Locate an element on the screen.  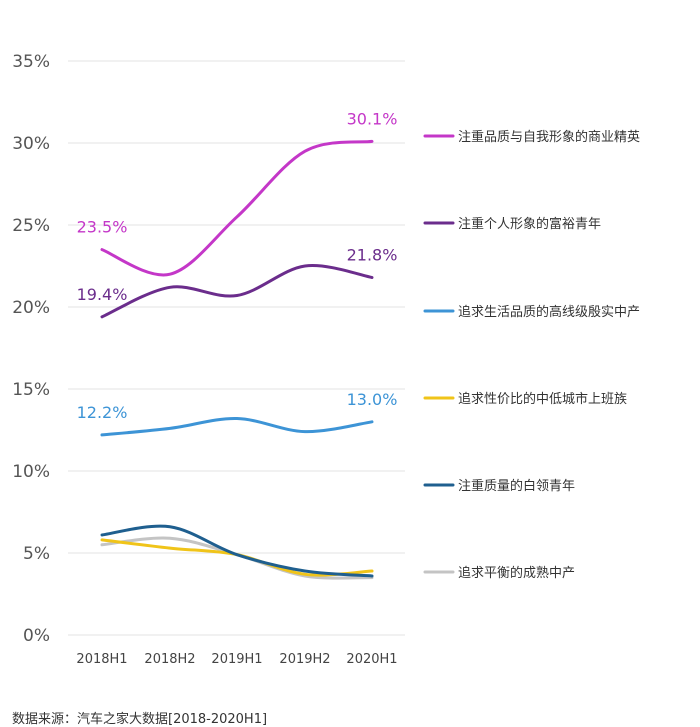
legend-label: 追求性价比的中低城市上班族 is located at coordinates (542, 399).